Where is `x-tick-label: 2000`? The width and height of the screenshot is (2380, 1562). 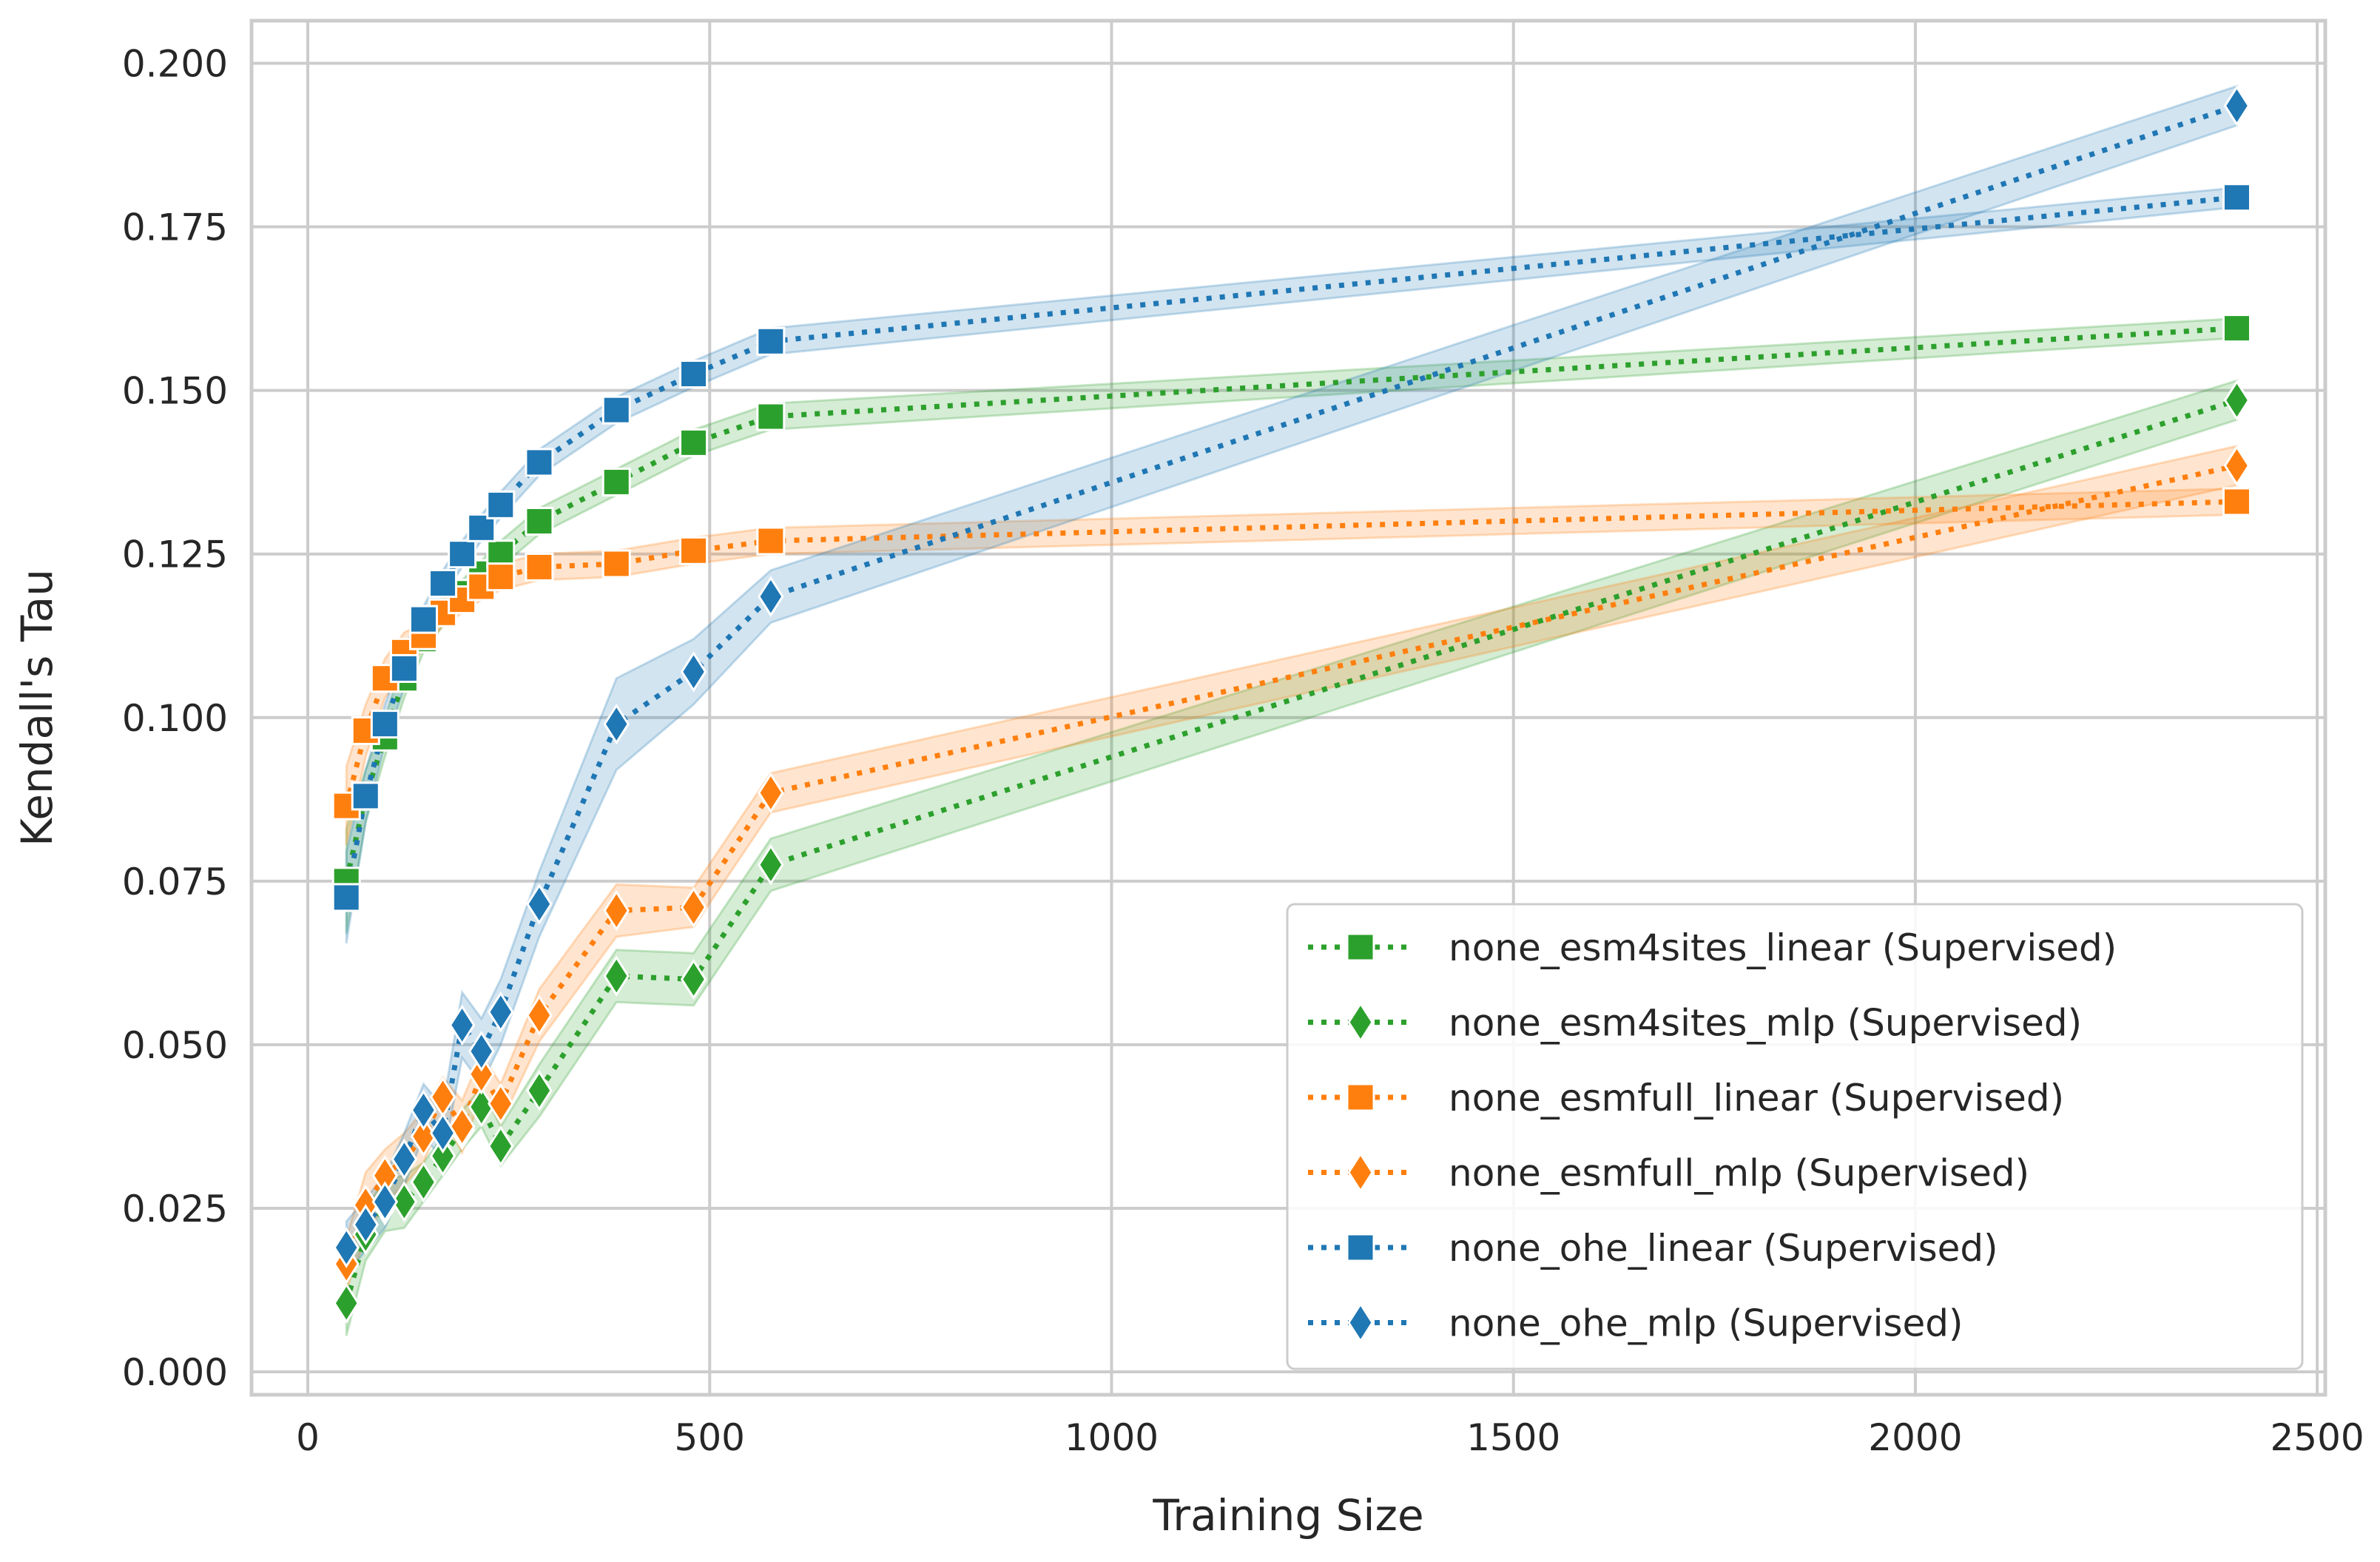 x-tick-label: 2000 is located at coordinates (1915, 1437).